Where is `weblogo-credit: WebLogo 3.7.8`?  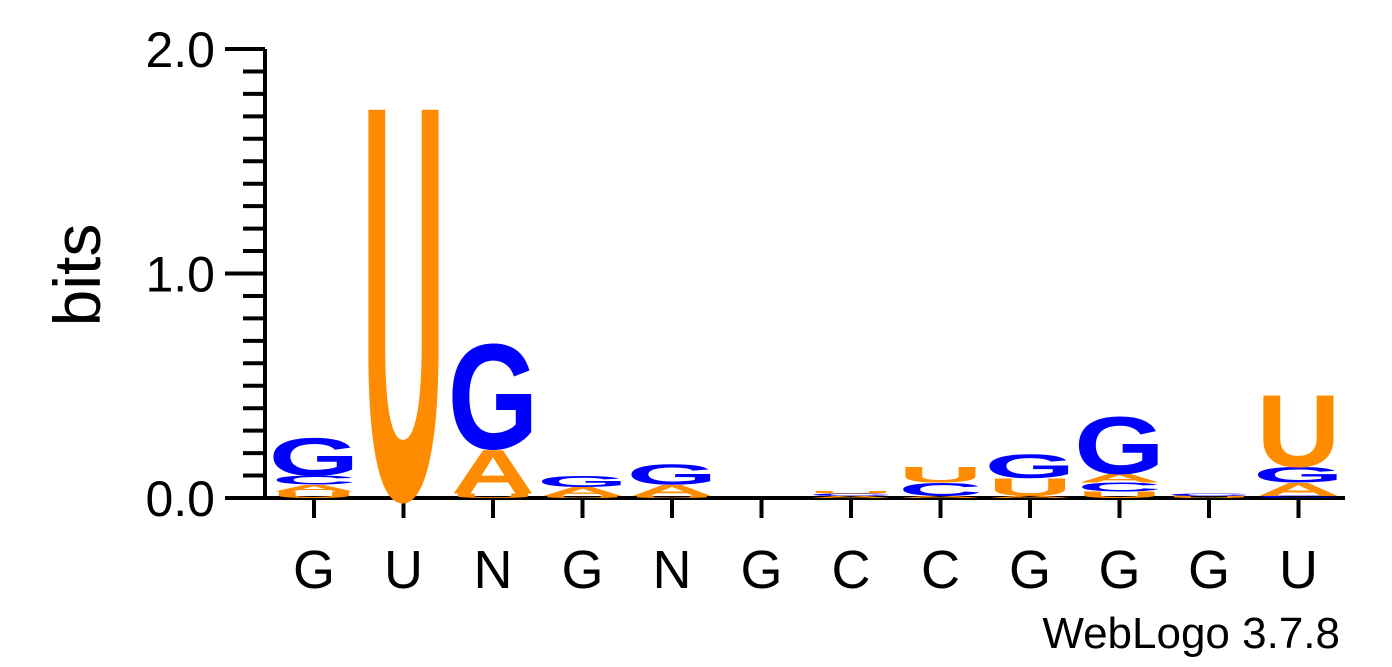 weblogo-credit: WebLogo 3.7.8 is located at coordinates (1191, 633).